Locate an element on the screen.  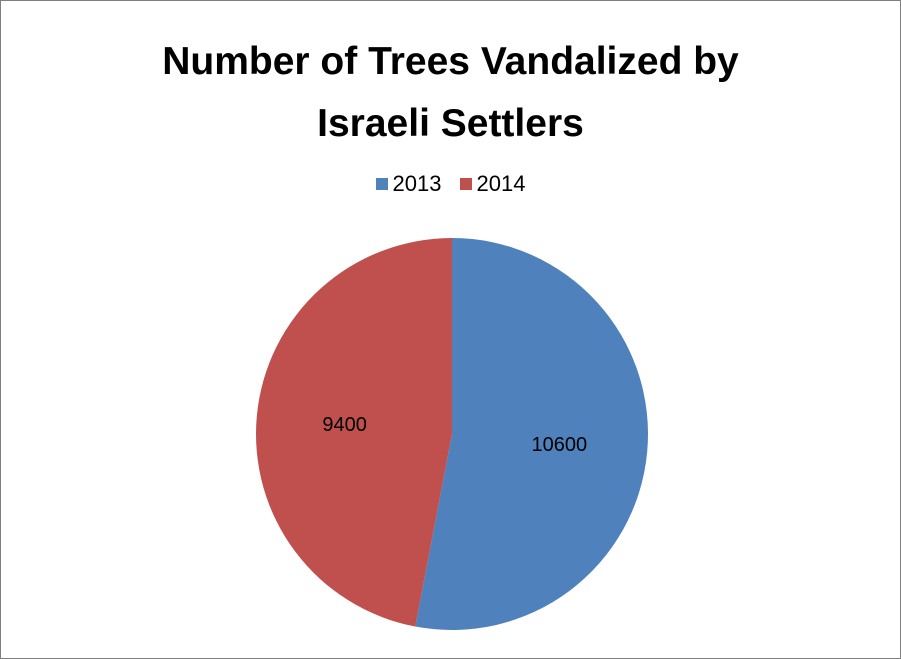
legend-swatch-2014 is located at coordinates (465, 184).